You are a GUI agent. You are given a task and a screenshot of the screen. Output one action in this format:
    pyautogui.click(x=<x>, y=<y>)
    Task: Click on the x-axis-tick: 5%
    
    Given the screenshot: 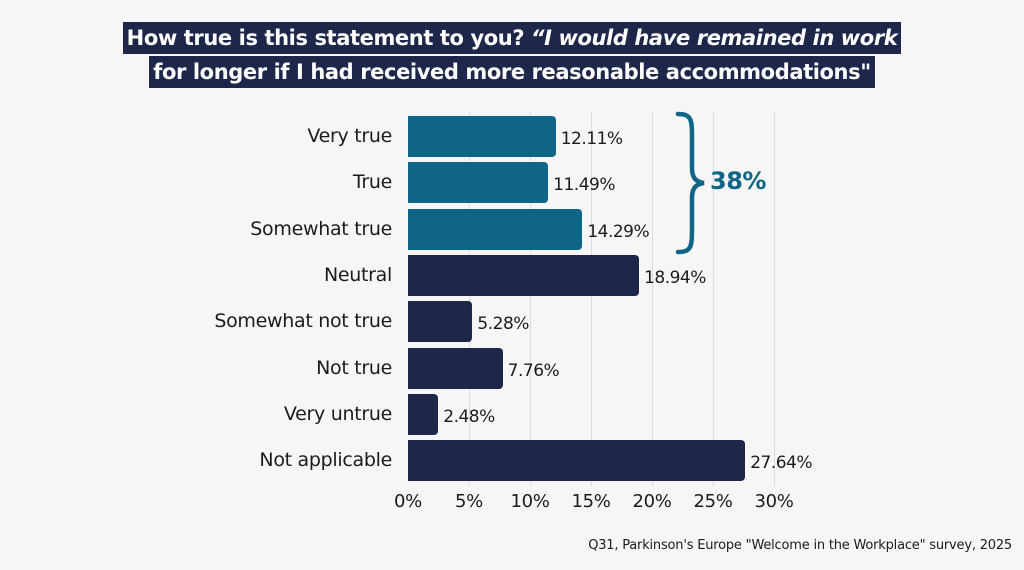 What is the action you would take?
    pyautogui.click(x=469, y=501)
    